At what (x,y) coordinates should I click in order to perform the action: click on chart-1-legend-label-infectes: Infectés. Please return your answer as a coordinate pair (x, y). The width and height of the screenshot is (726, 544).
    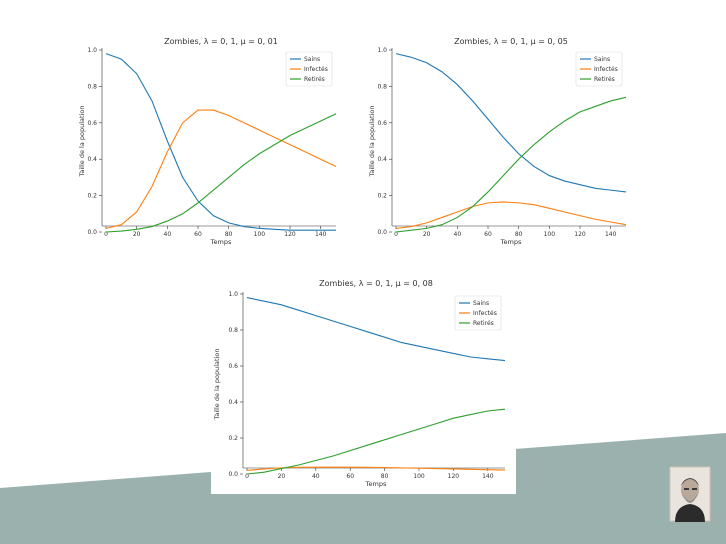
    Looking at the image, I should click on (316, 69).